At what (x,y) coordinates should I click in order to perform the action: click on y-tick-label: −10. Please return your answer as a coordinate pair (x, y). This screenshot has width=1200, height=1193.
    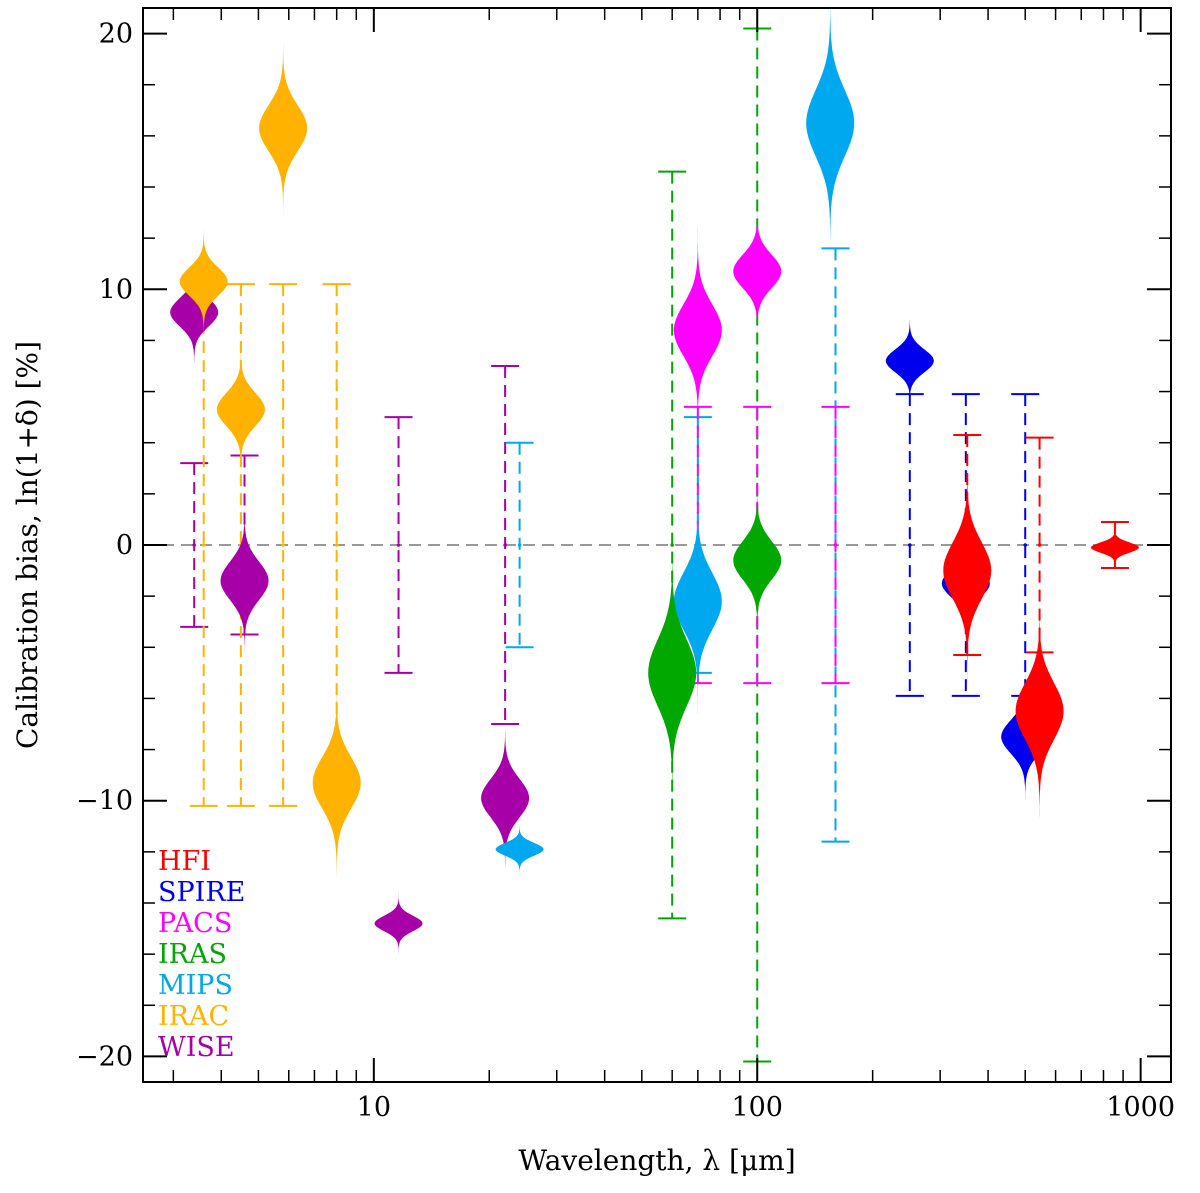
    Looking at the image, I should click on (104, 801).